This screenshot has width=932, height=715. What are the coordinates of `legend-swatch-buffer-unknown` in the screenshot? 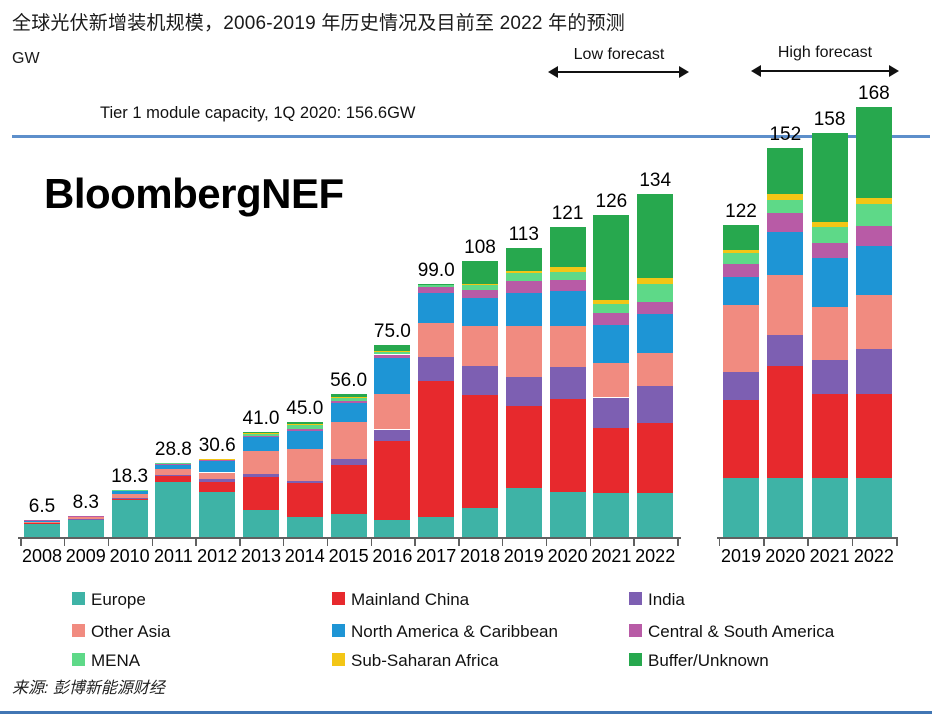 It's located at (635, 659).